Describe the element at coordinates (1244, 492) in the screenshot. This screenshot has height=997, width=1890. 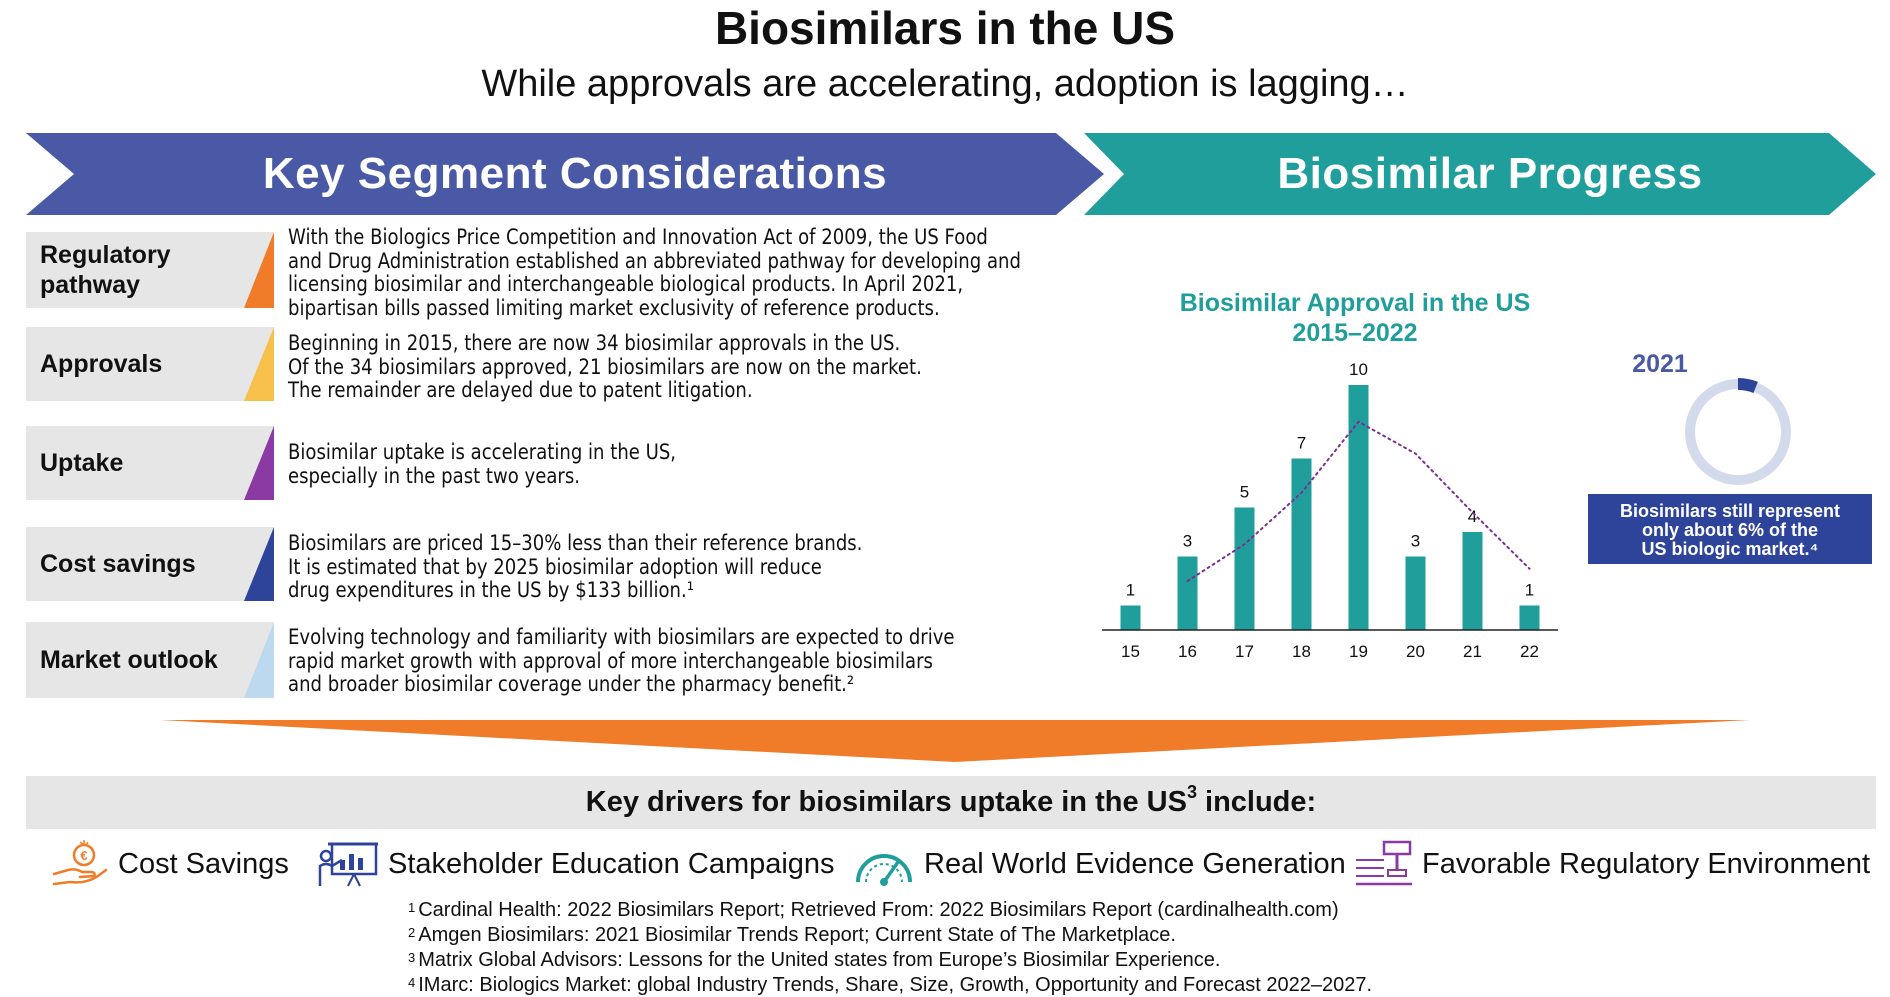
I see `chart-data-label: 5` at that location.